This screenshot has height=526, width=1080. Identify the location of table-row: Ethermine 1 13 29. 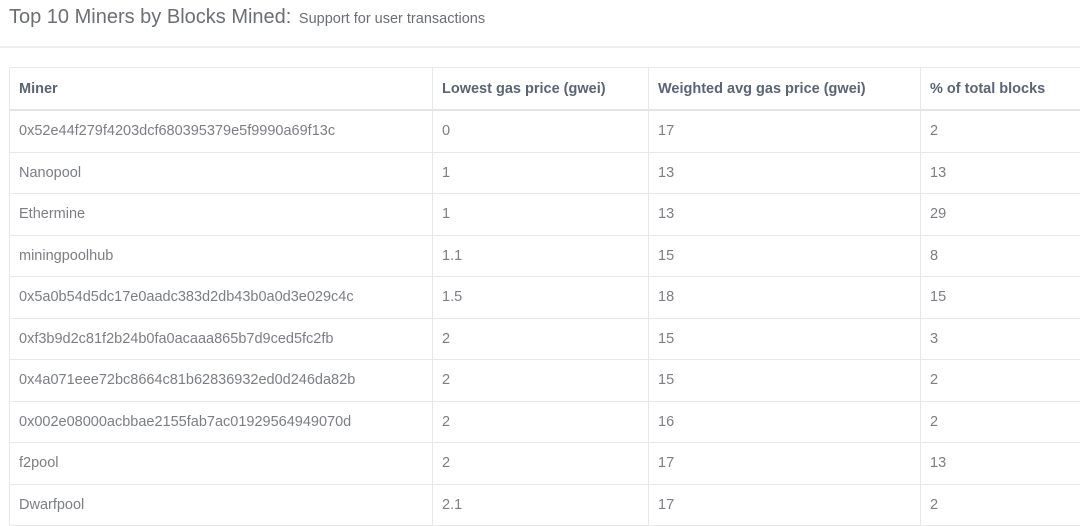
(544, 214).